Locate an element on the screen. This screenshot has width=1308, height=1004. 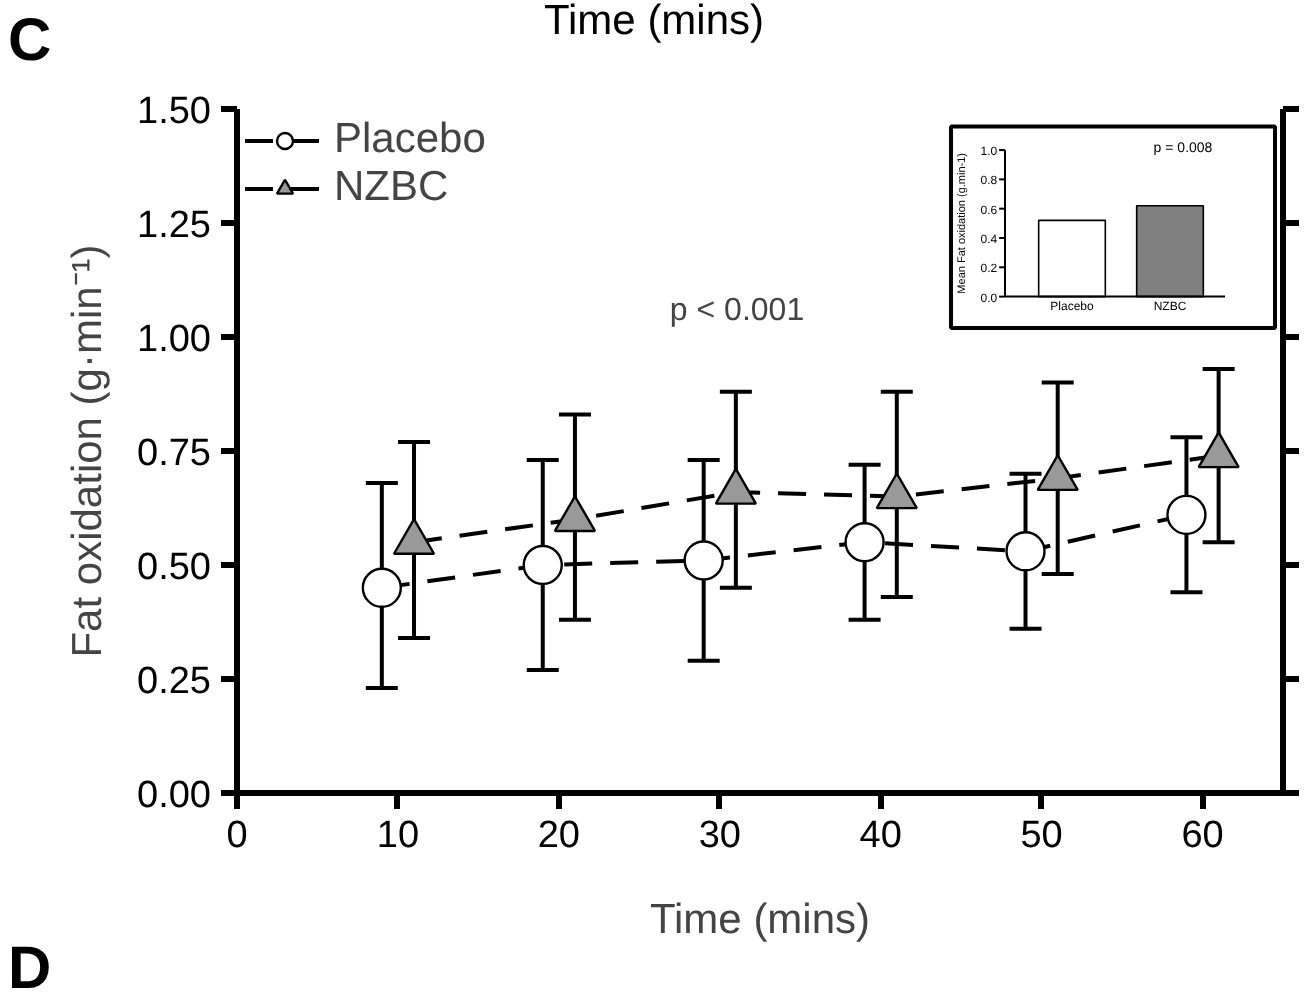
y-tick-label: 1.50 is located at coordinates (174, 112).